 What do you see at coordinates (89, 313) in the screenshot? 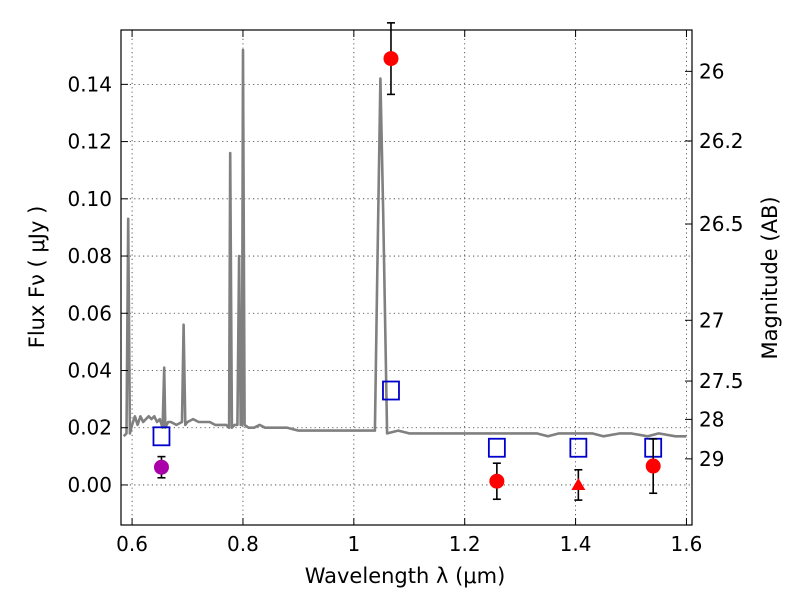
I see `y-tick-label: 0.06` at bounding box center [89, 313].